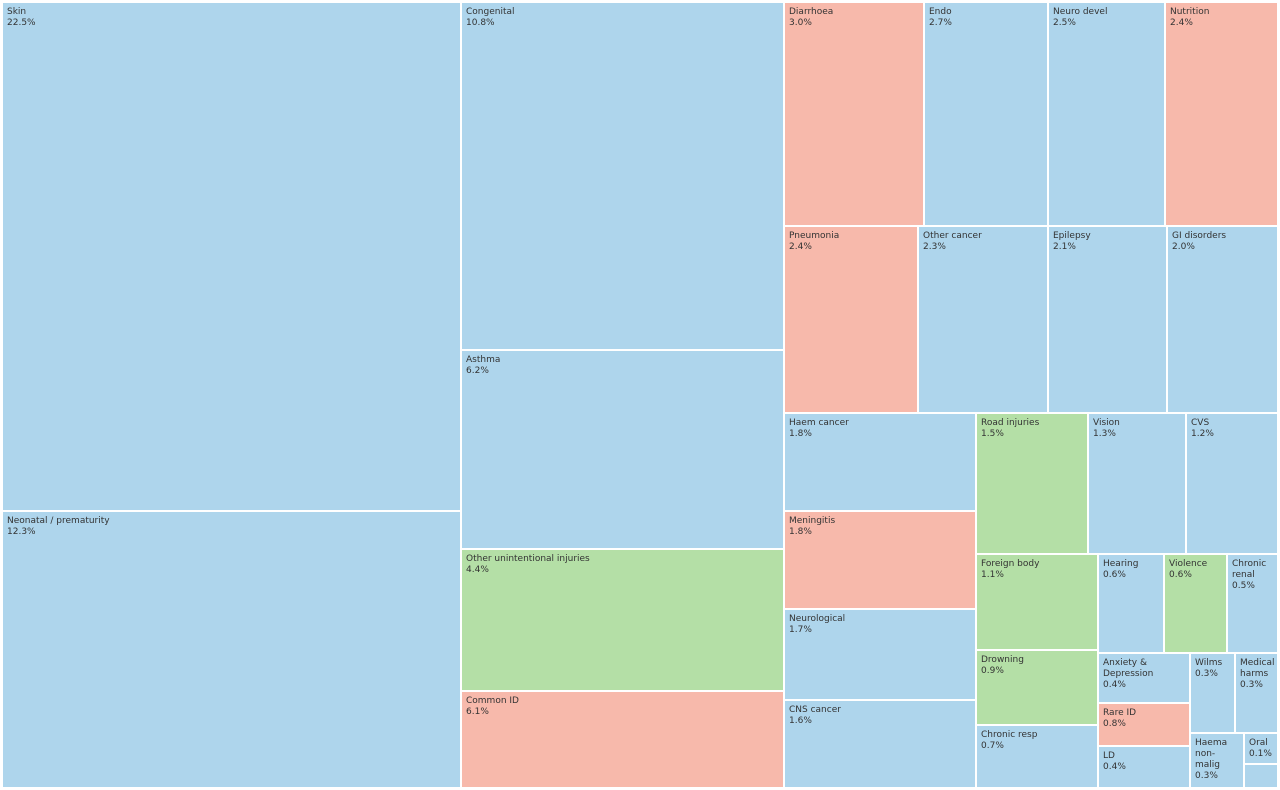  I want to click on tile-label-group: Haem cancer 1.8%, so click(880, 429).